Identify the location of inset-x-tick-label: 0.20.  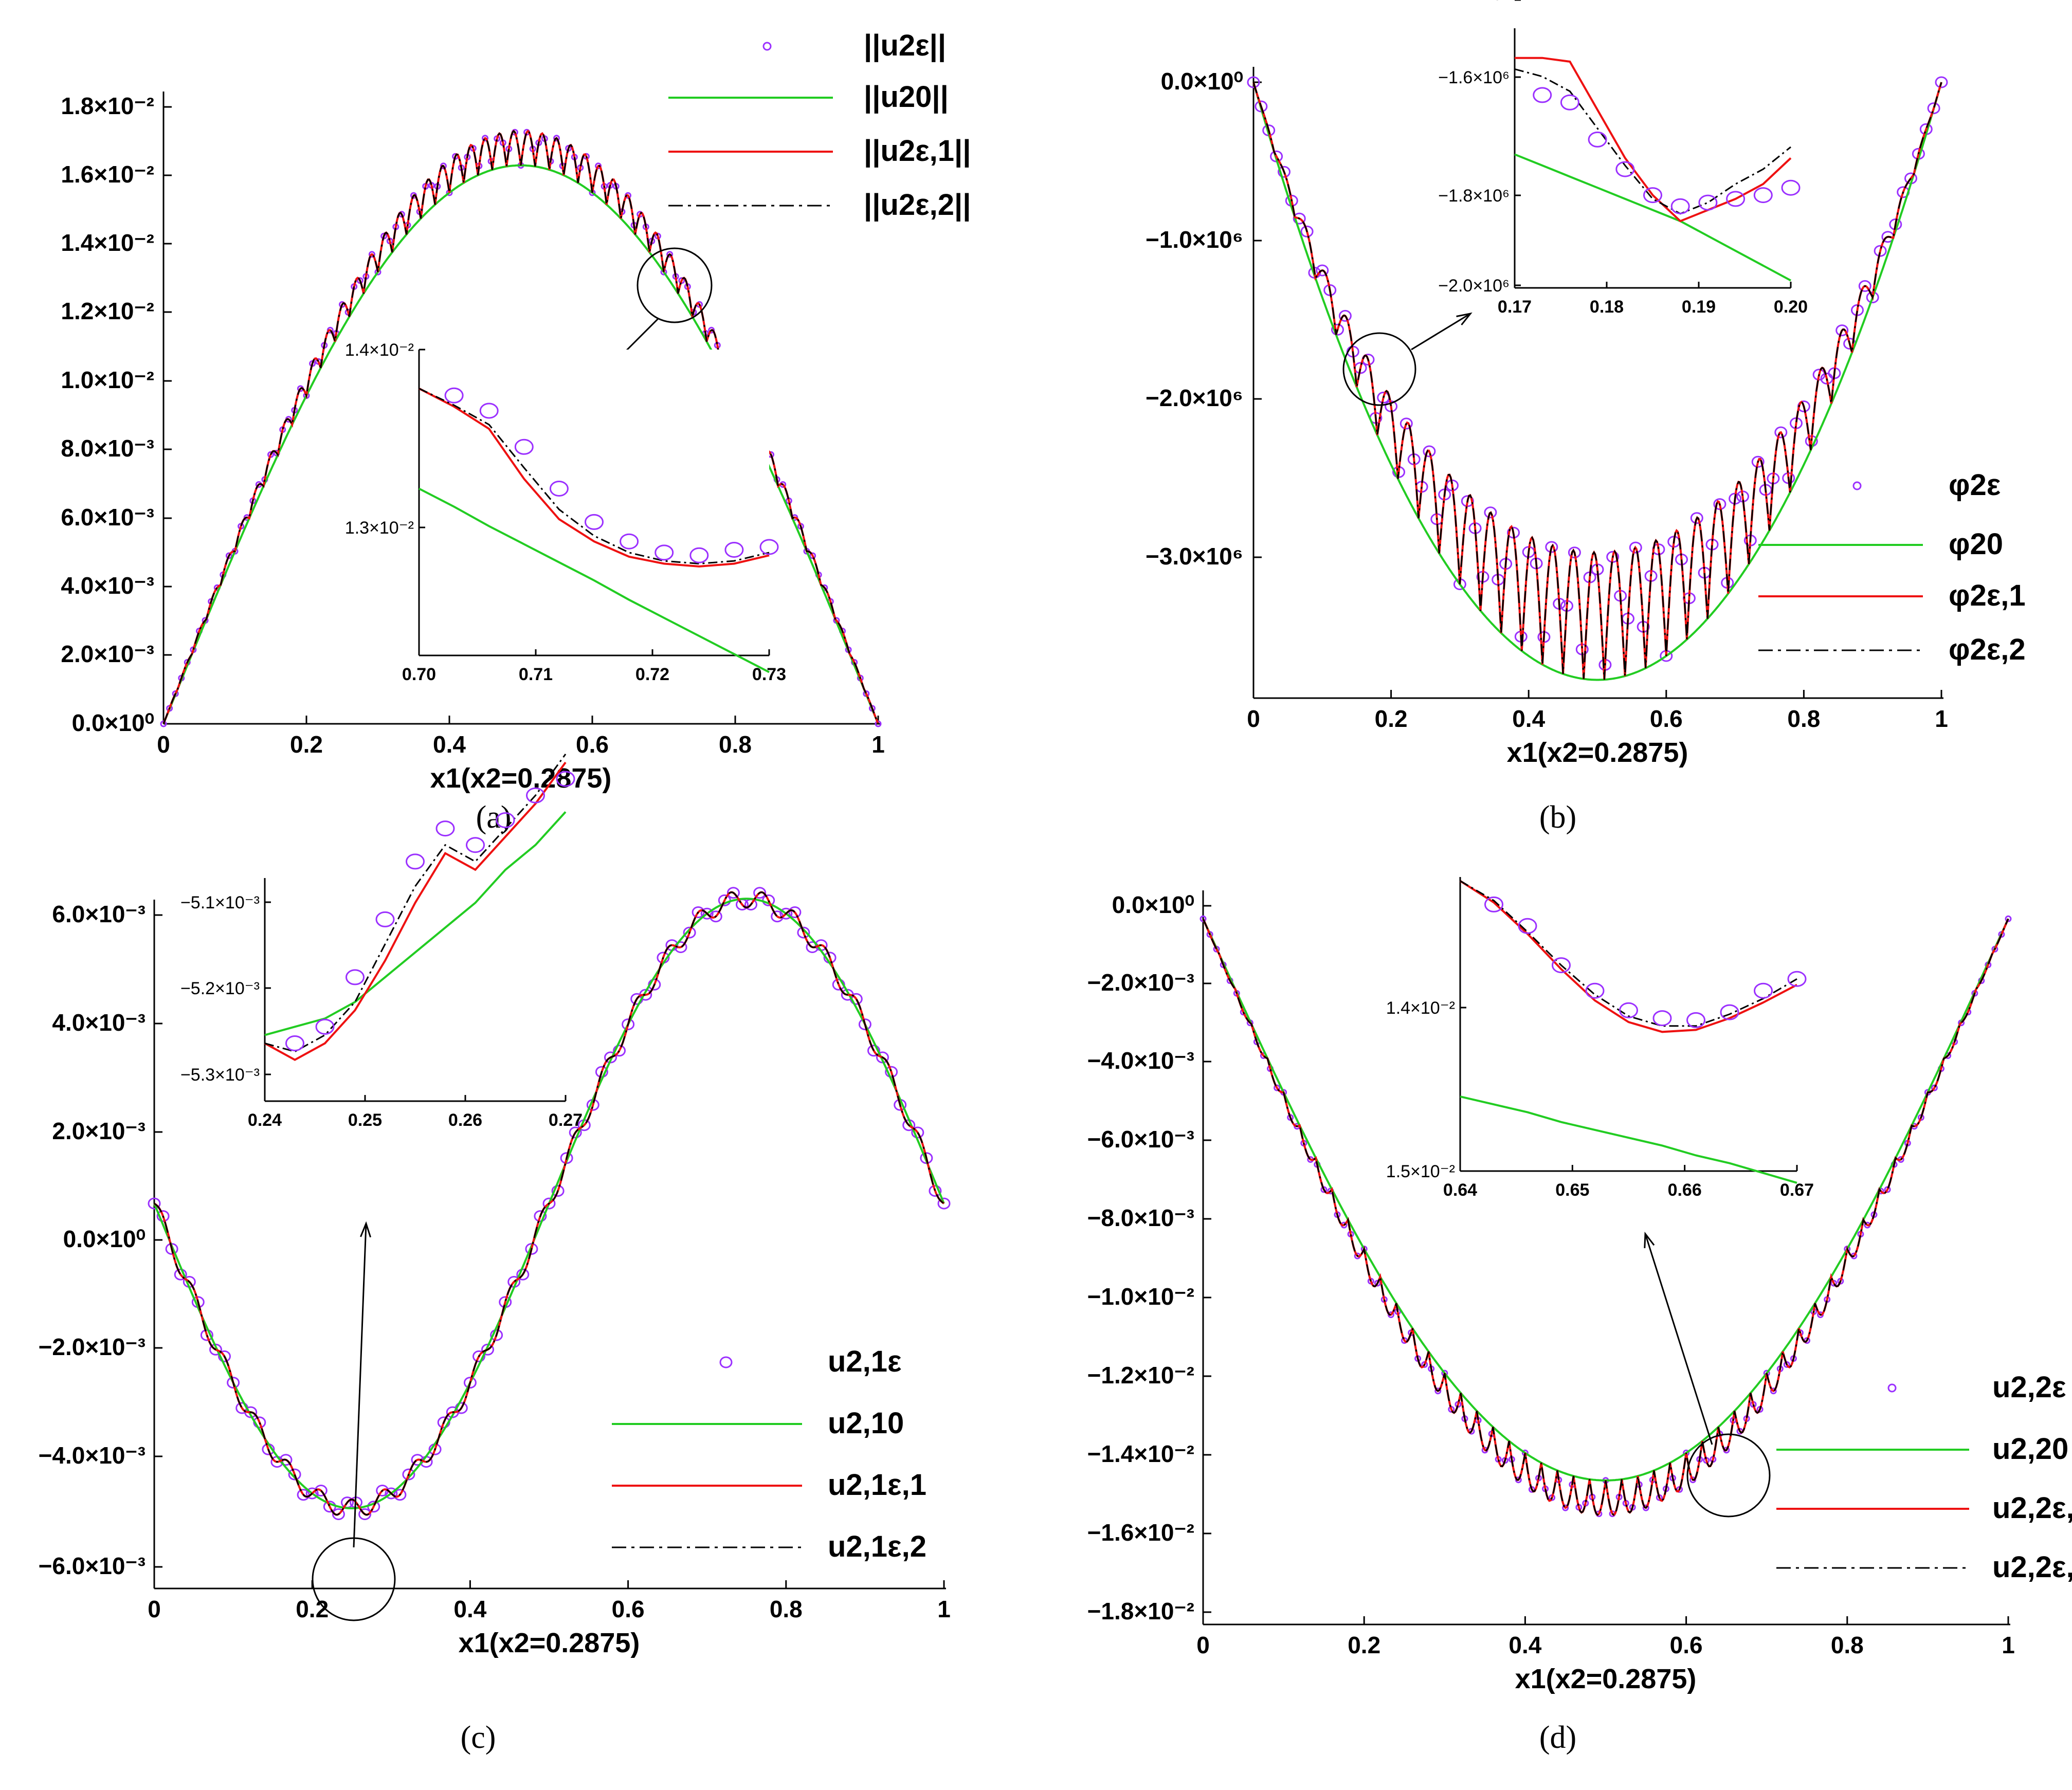
(1791, 307).